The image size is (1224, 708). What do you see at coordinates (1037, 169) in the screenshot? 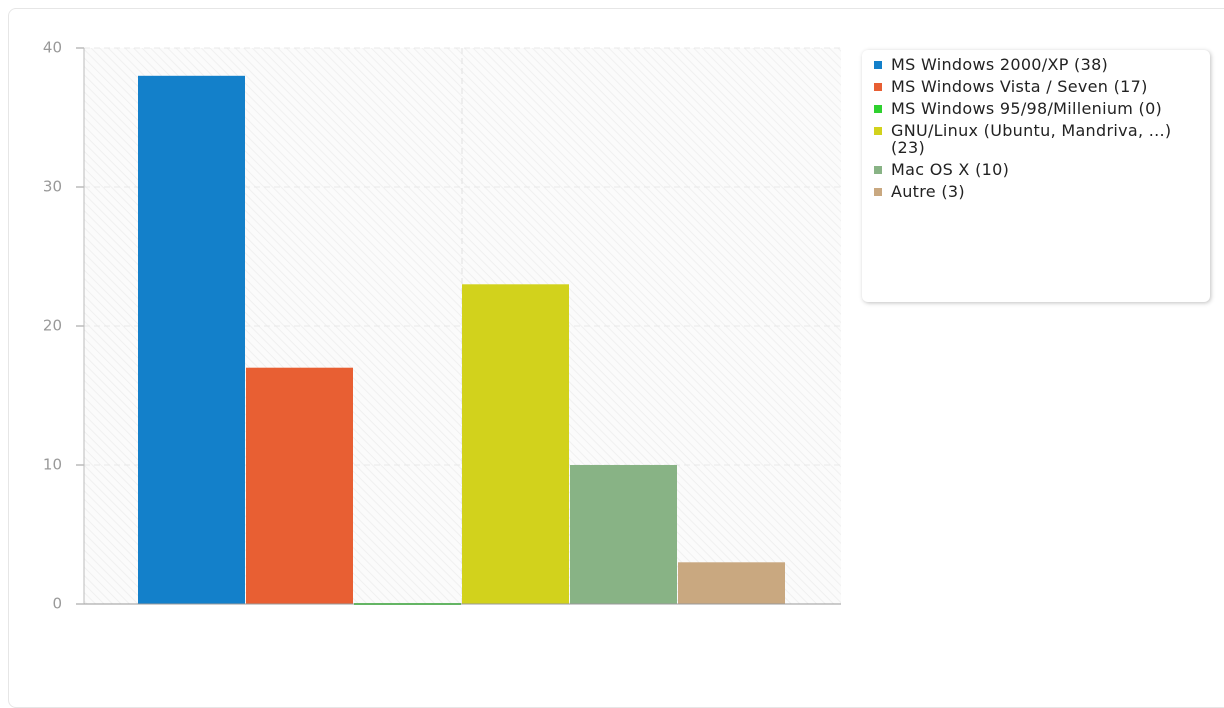
I see `legend-entry: Mac OS X (10)` at bounding box center [1037, 169].